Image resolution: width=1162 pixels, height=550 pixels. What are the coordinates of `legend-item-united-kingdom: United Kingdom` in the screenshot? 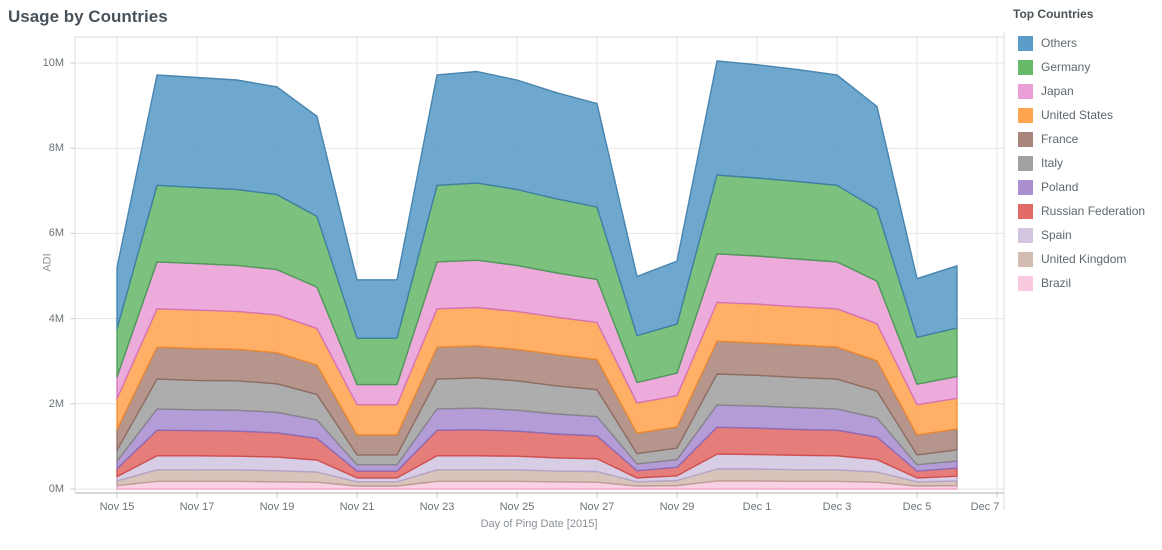 It's located at (1072, 259).